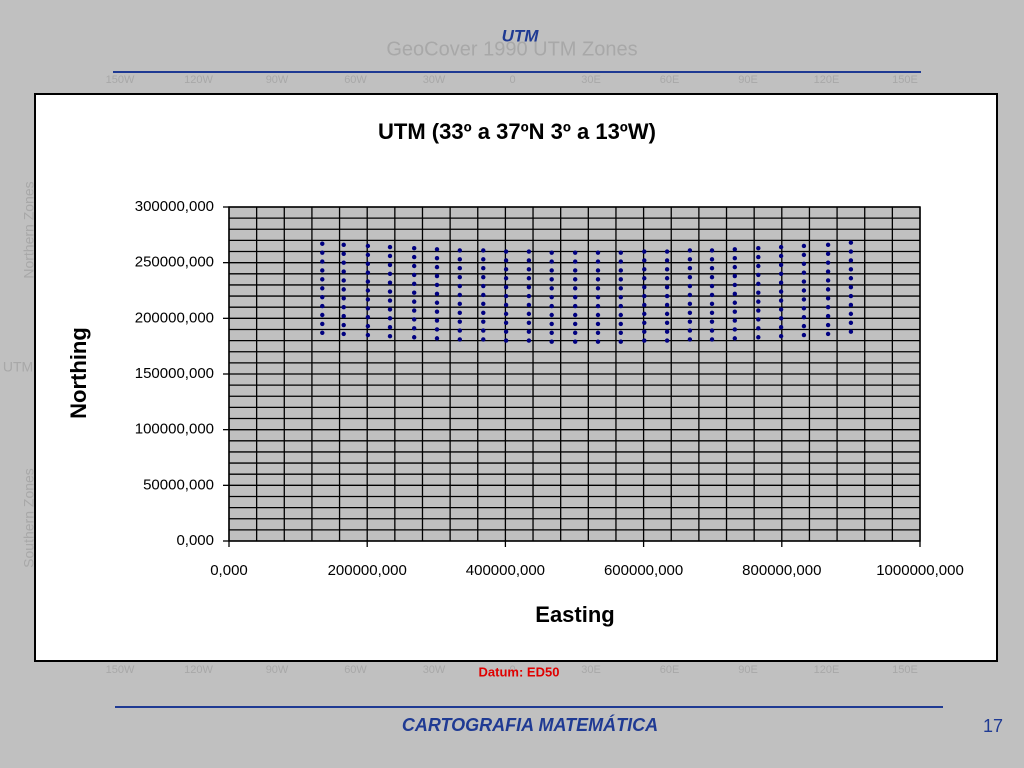 The image size is (1024, 768). Describe the element at coordinates (277, 670) in the screenshot. I see `longitude-label: 90W` at that location.